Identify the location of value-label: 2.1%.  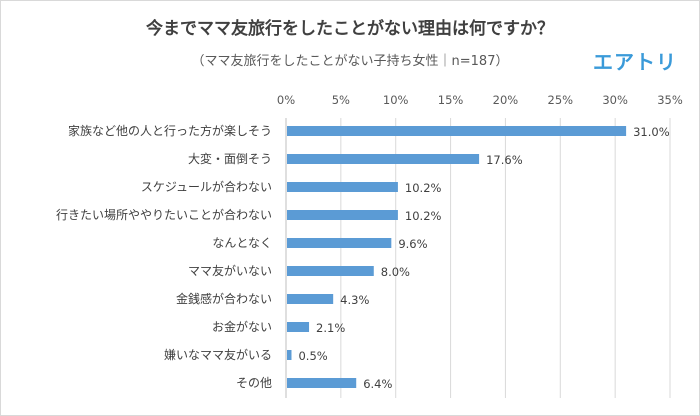
(330, 328).